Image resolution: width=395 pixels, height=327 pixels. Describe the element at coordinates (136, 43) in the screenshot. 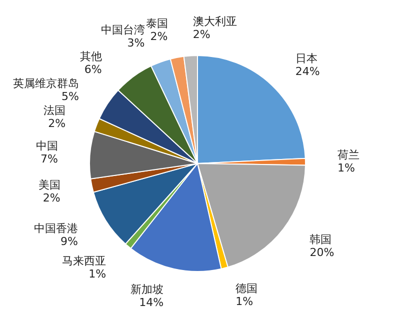

I see `data-label: 3%` at that location.